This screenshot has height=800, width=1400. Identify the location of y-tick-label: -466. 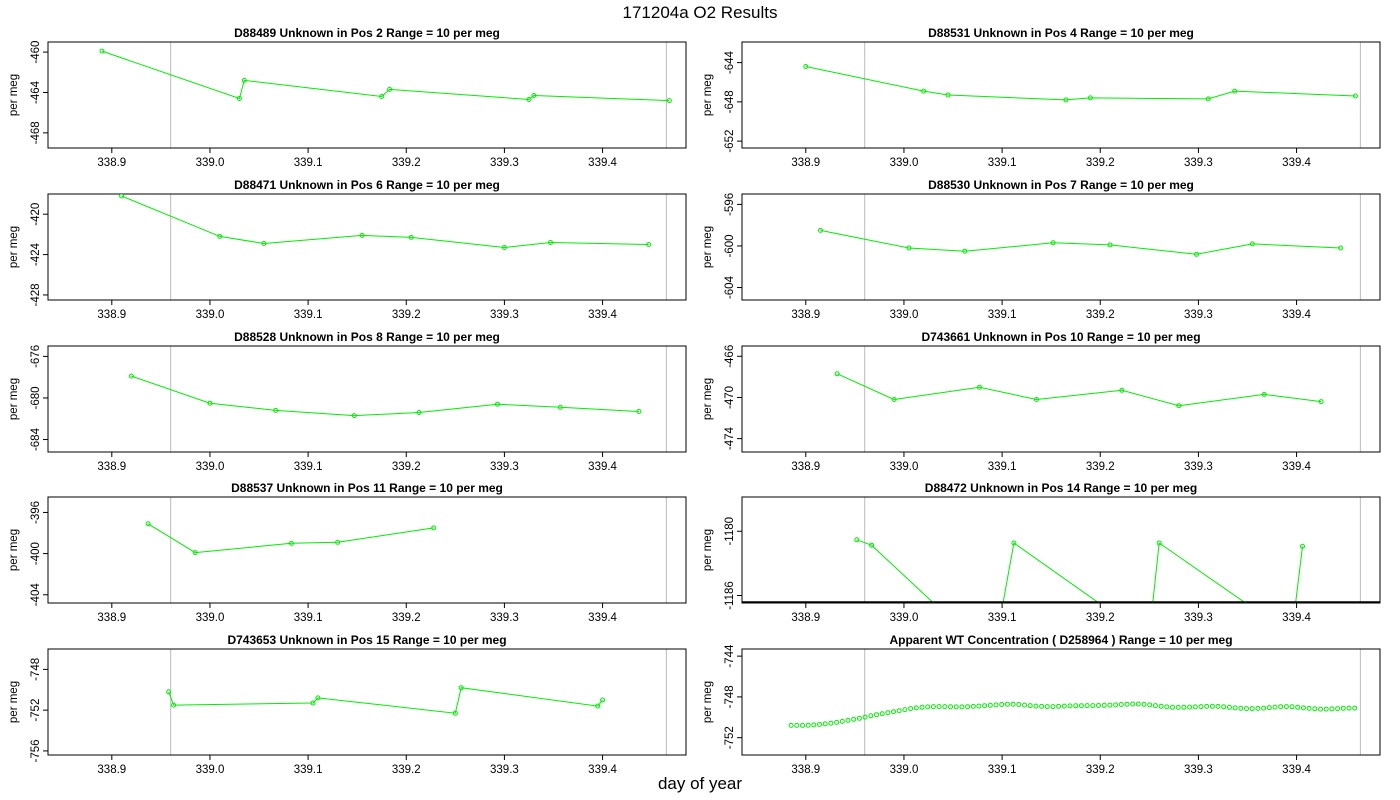
(730, 356).